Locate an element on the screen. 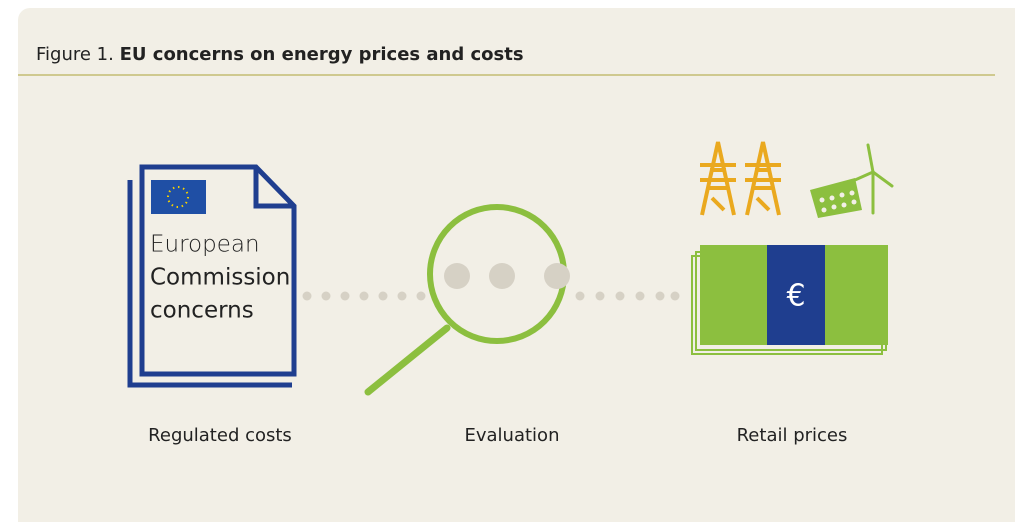 The width and height of the screenshot is (1015, 522). doc-line: Commission is located at coordinates (220, 278).